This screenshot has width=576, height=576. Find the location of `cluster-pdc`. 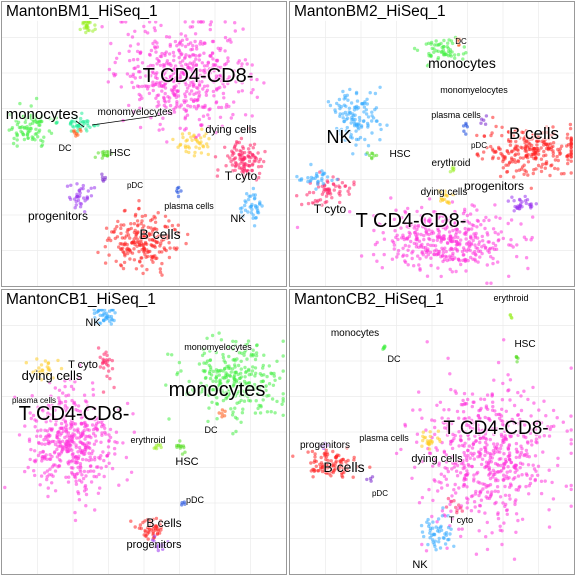

cluster-pdc is located at coordinates (183, 503).